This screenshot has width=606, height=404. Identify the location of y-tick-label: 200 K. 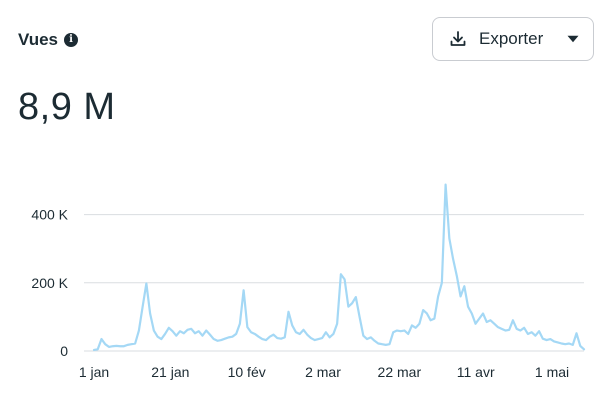
(49, 283).